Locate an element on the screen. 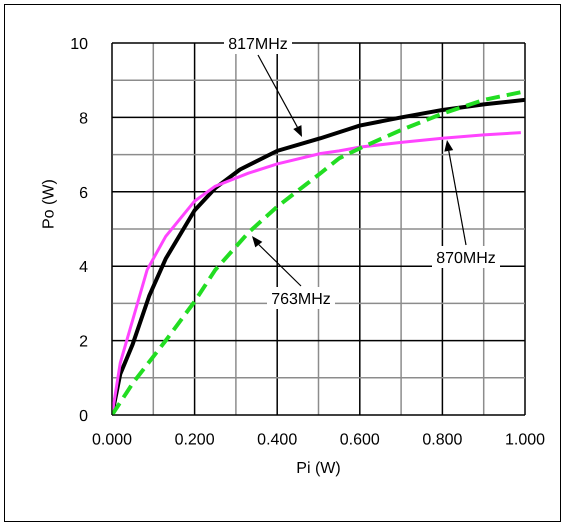  y-tick-label: 6 is located at coordinates (83, 193).